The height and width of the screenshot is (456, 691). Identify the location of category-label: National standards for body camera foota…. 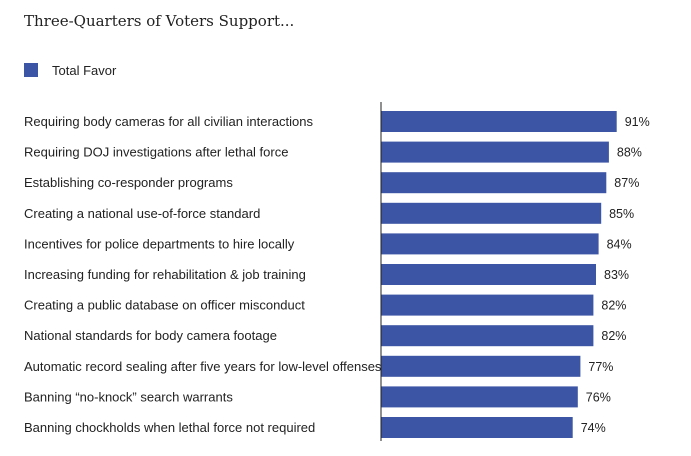
(150, 335).